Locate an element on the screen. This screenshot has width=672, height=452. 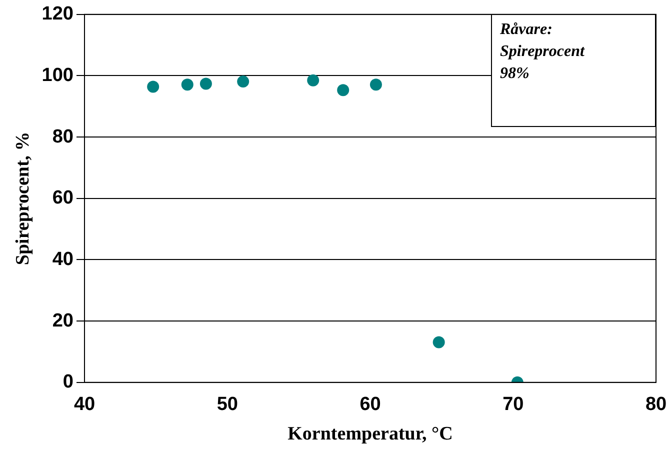
y-tick-label: 80 is located at coordinates (63, 137).